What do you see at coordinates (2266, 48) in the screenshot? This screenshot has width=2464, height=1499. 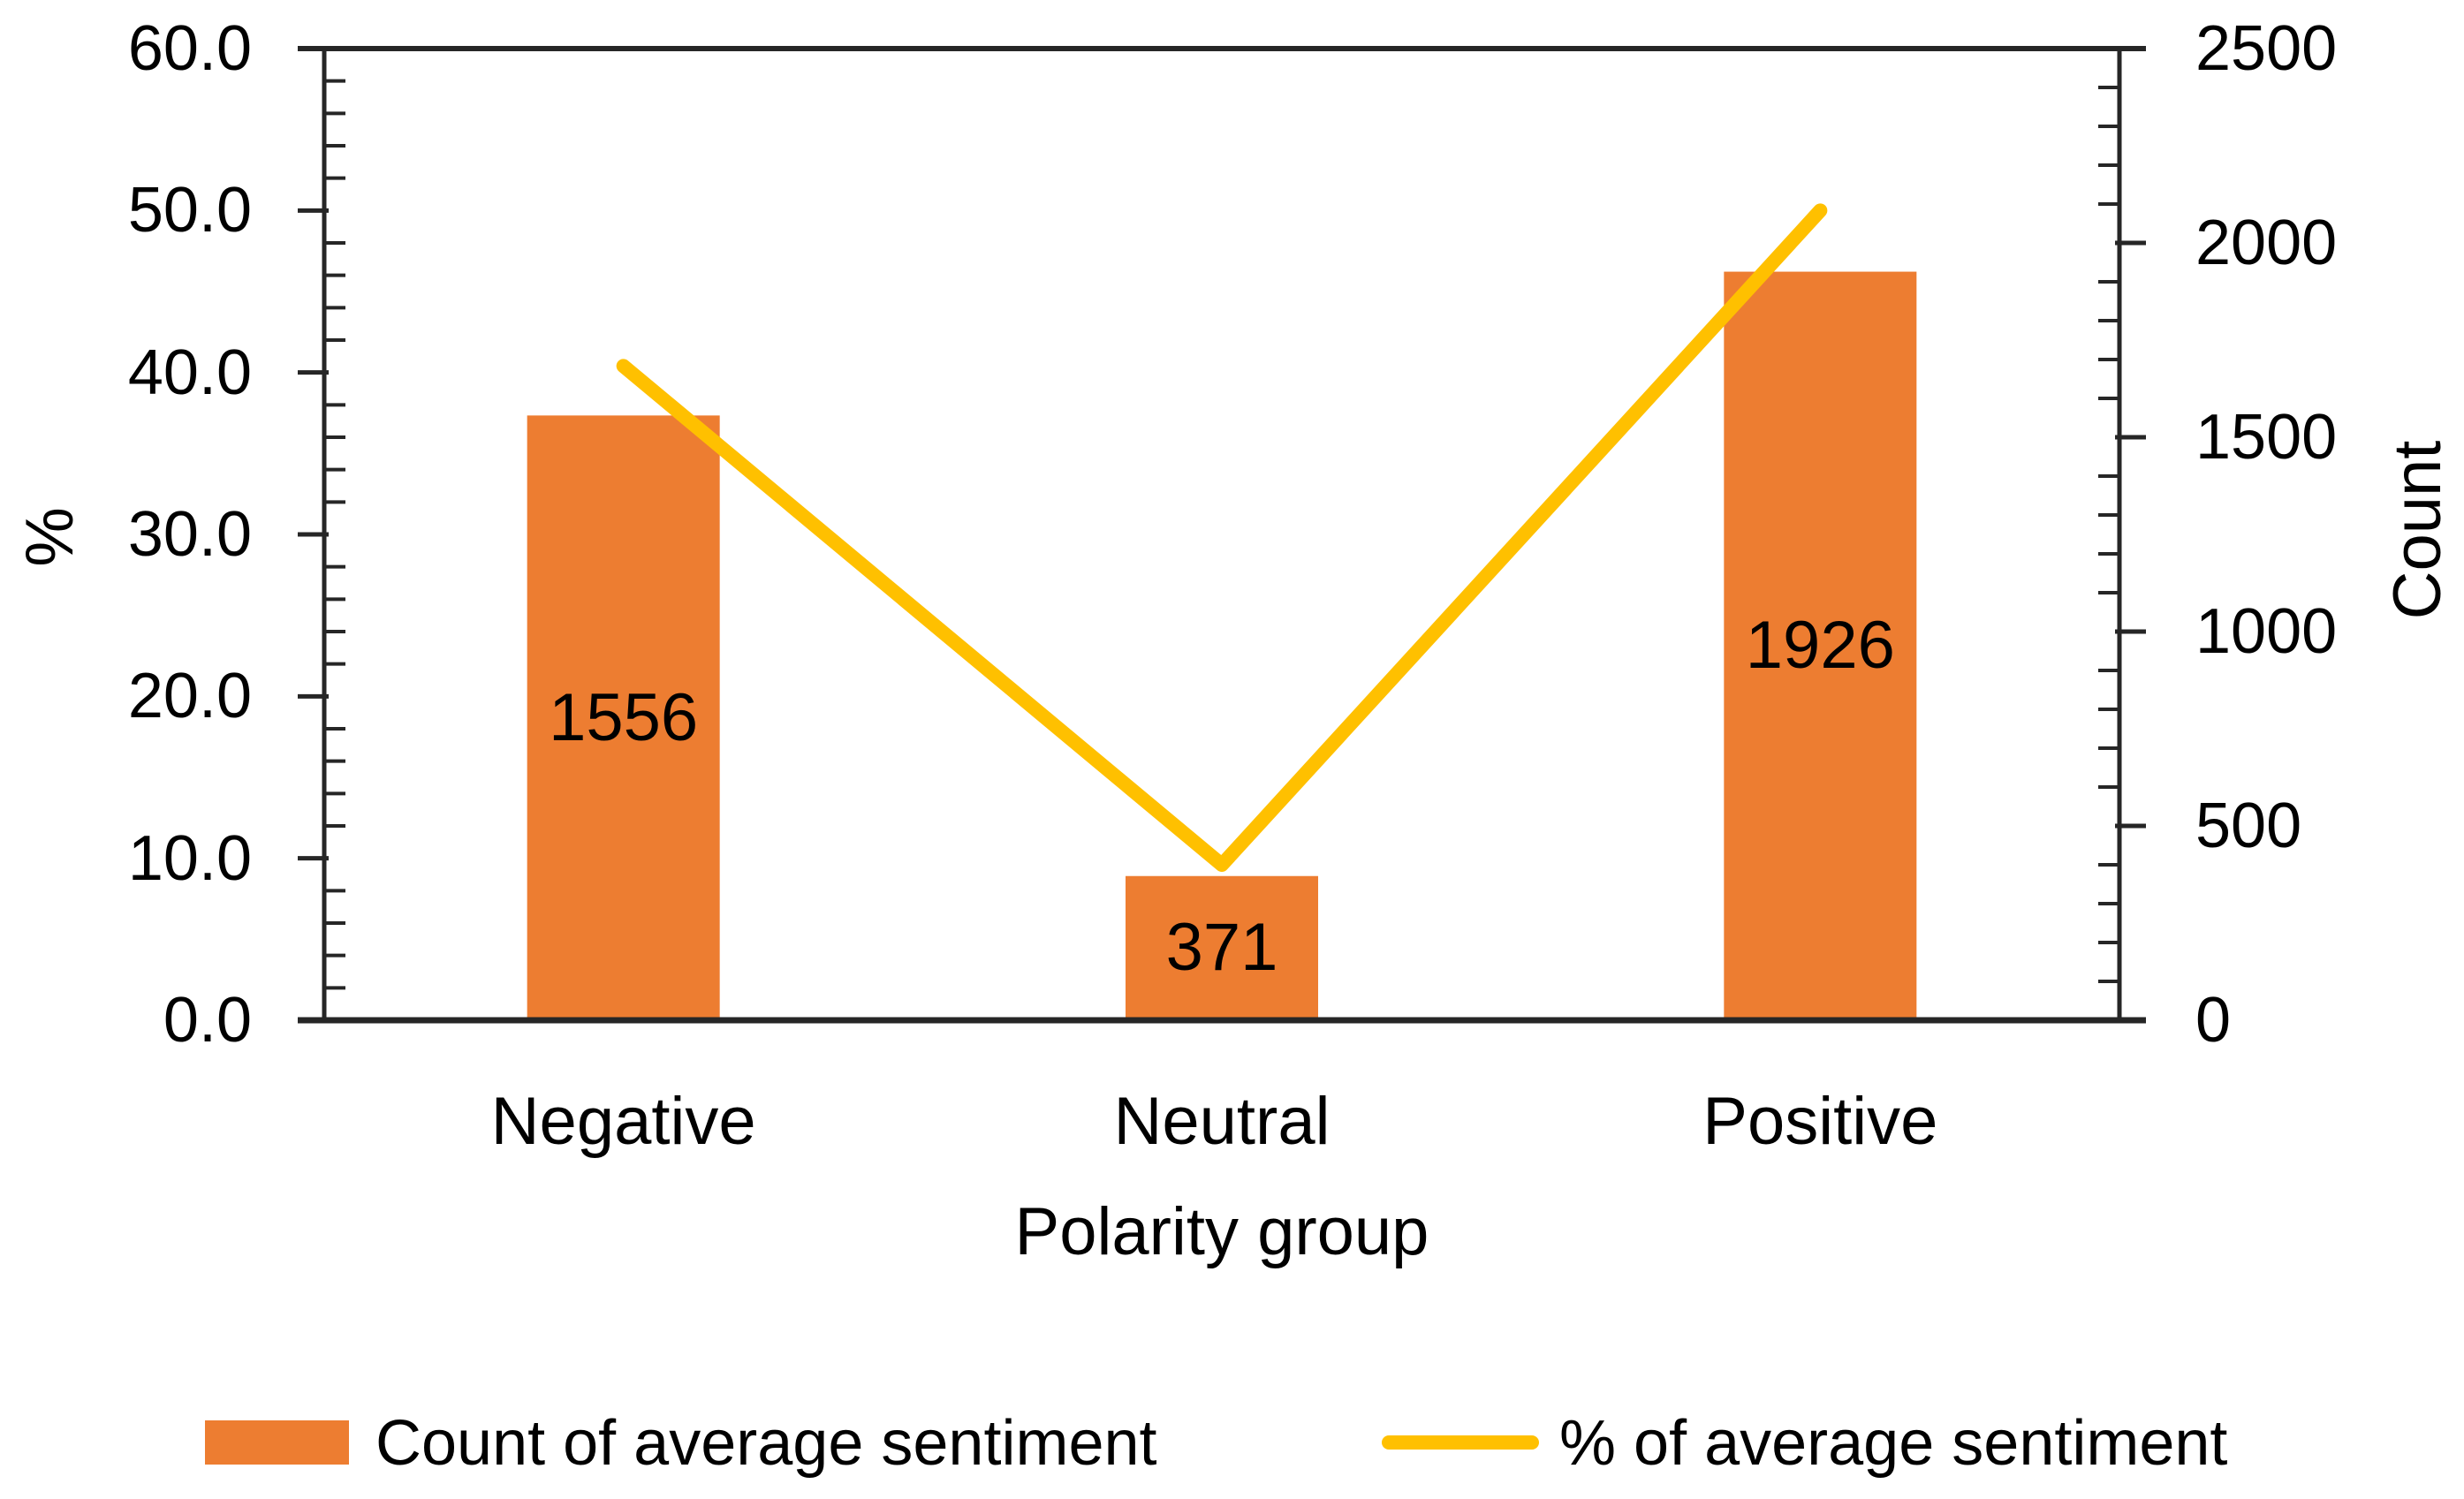 I see `right-axis-tick-label: 2500` at bounding box center [2266, 48].